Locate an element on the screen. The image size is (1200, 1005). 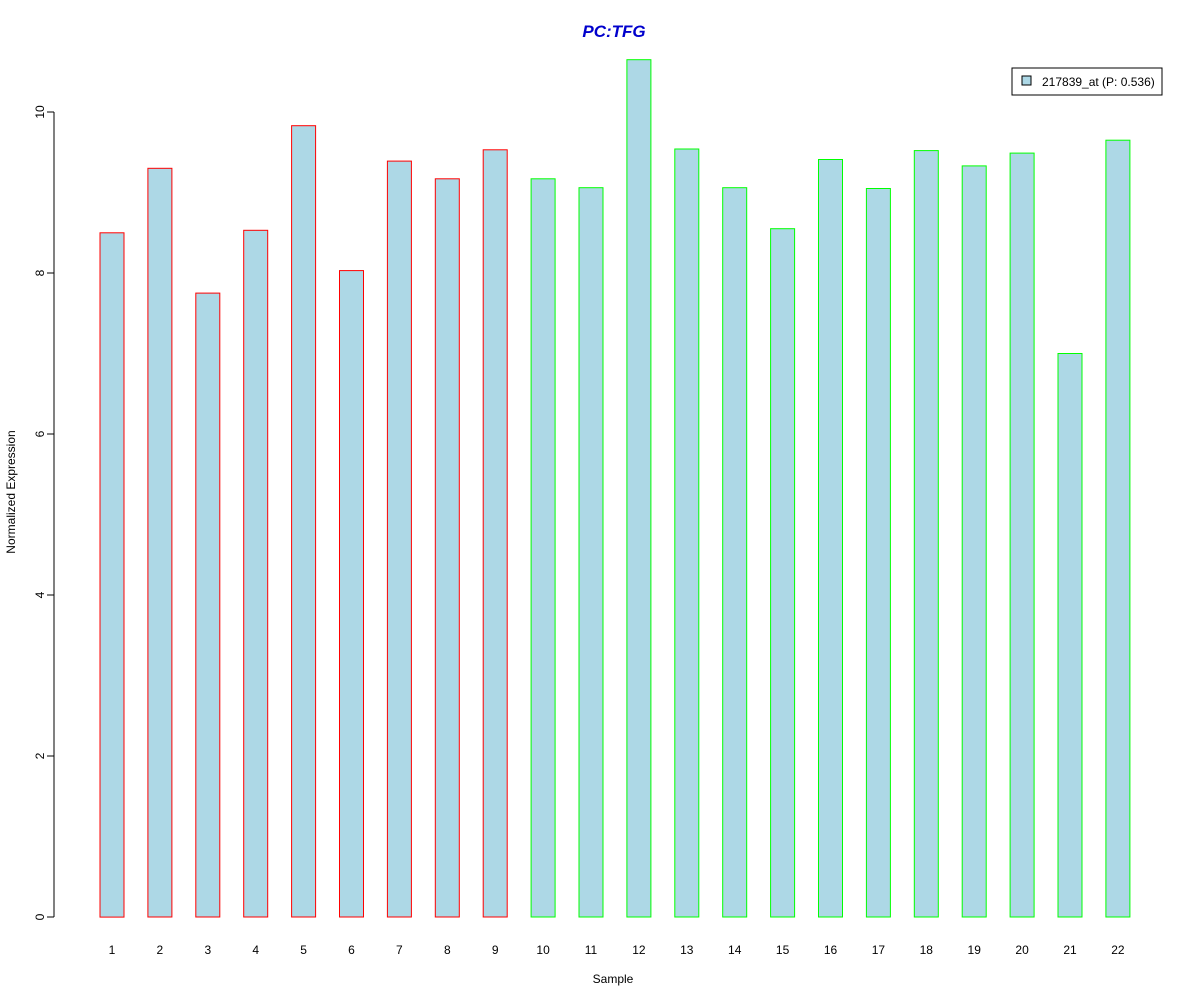
x-tick-label: 15 is located at coordinates (783, 950).